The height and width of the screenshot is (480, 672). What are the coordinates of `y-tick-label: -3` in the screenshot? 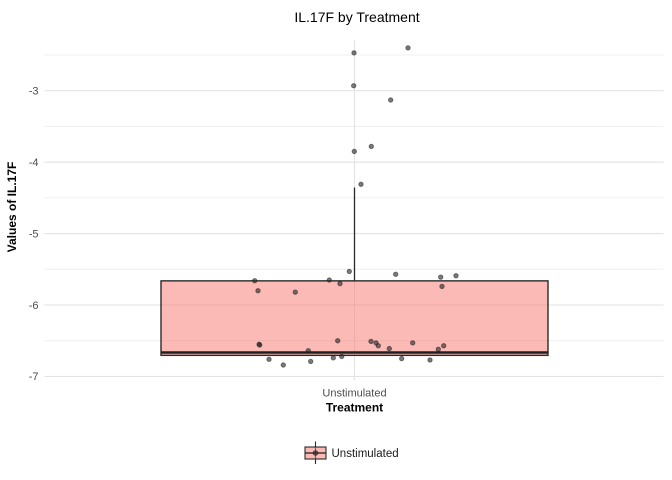 It's located at (34, 92).